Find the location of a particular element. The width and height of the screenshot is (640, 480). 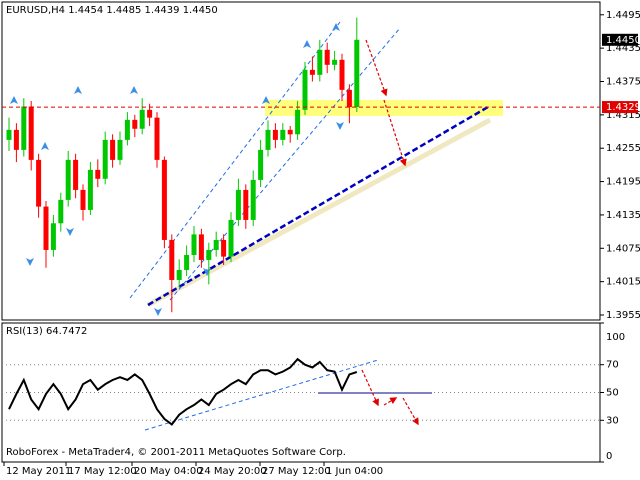

level-label: 1.4329 is located at coordinates (623, 107).